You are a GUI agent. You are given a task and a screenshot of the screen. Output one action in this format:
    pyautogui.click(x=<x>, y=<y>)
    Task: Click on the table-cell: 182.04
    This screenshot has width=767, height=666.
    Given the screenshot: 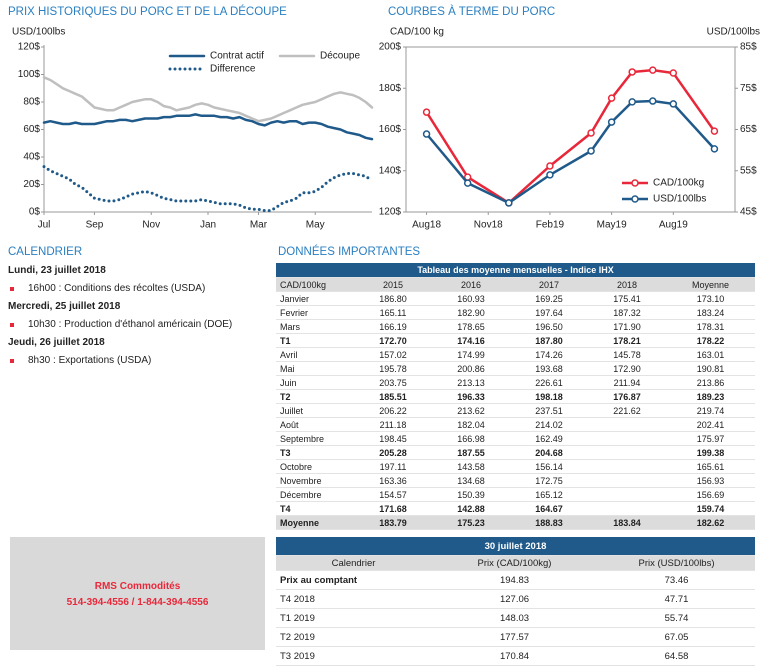 What is the action you would take?
    pyautogui.click(x=471, y=424)
    